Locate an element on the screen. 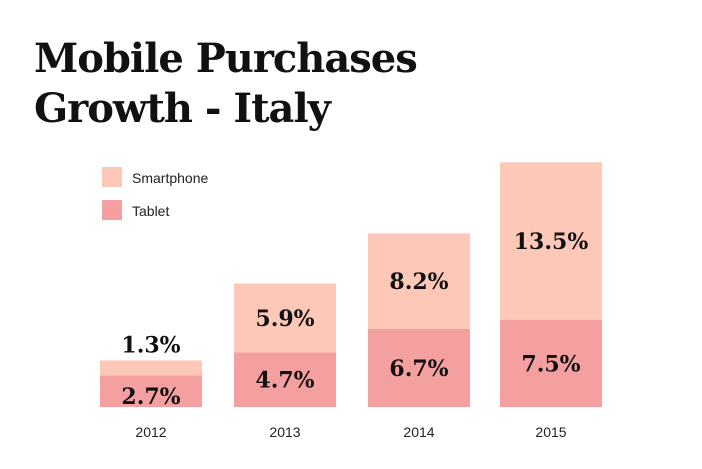  bar-tablet-2013 is located at coordinates (285, 379).